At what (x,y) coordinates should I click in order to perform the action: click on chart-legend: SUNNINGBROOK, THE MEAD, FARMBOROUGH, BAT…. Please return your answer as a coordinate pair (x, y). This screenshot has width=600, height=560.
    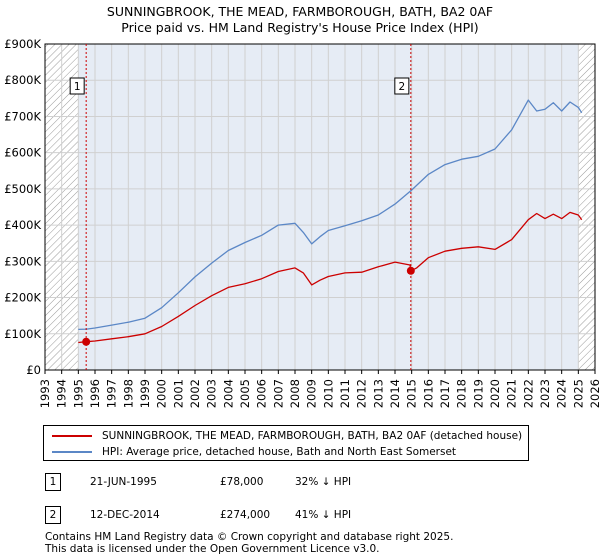
    Looking at the image, I should click on (286, 443).